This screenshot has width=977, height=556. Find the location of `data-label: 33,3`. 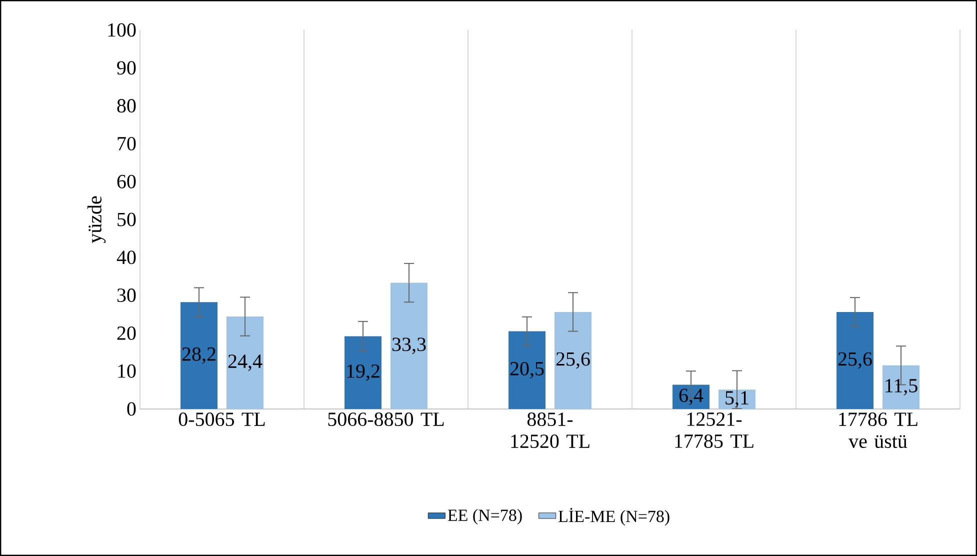

data-label: 33,3 is located at coordinates (409, 346).